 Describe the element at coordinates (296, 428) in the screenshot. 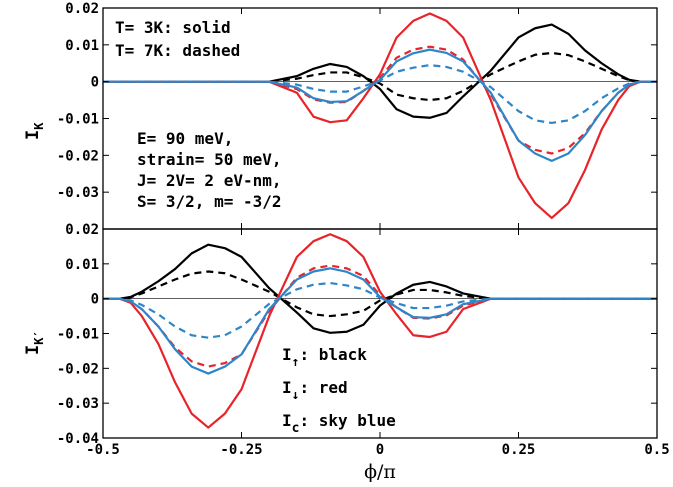

I see `color-legend-charge-sub: c` at that location.